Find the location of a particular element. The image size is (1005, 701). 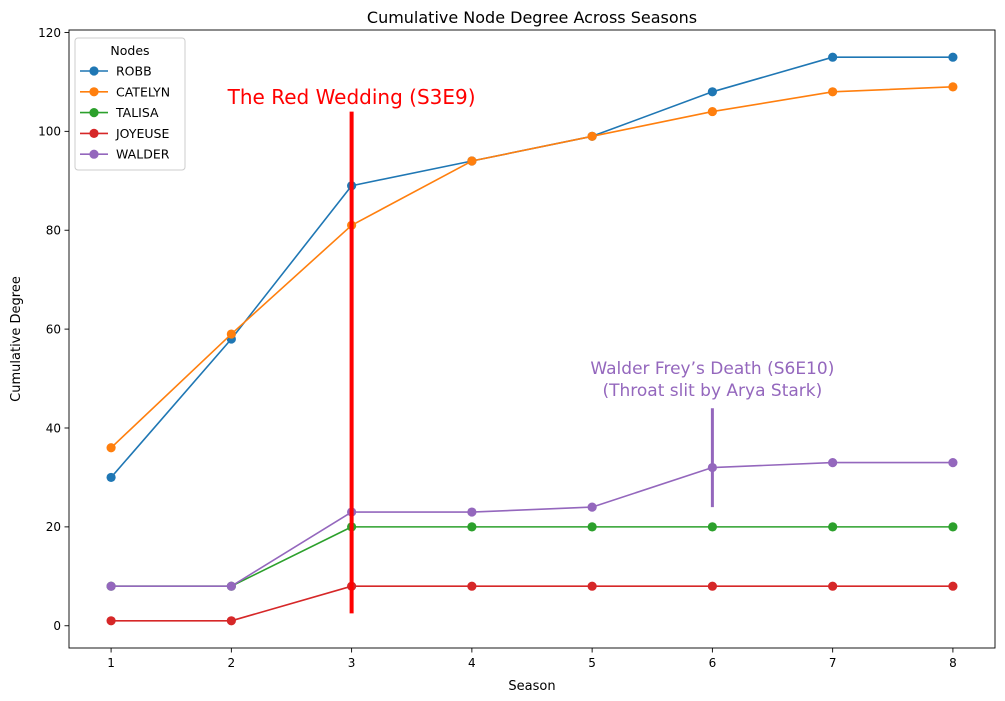

y-tick-label-80: 80 is located at coordinates (53, 231).